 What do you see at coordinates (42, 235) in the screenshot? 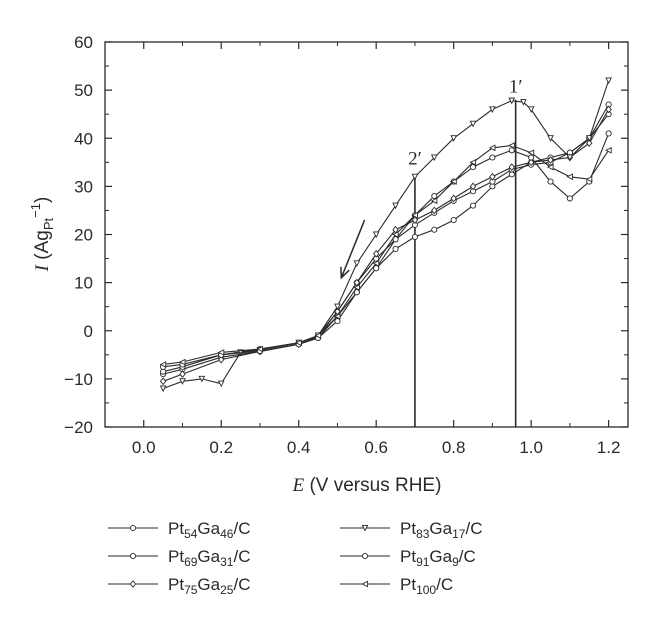
I see `svg-text: I (AgPt−1)` at bounding box center [42, 235].